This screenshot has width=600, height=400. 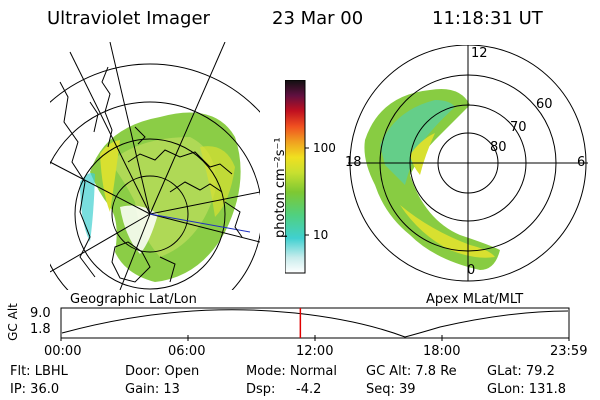 What do you see at coordinates (411, 371) in the screenshot?
I see `info-gc-alt: GC Alt: 7.8 Re` at bounding box center [411, 371].